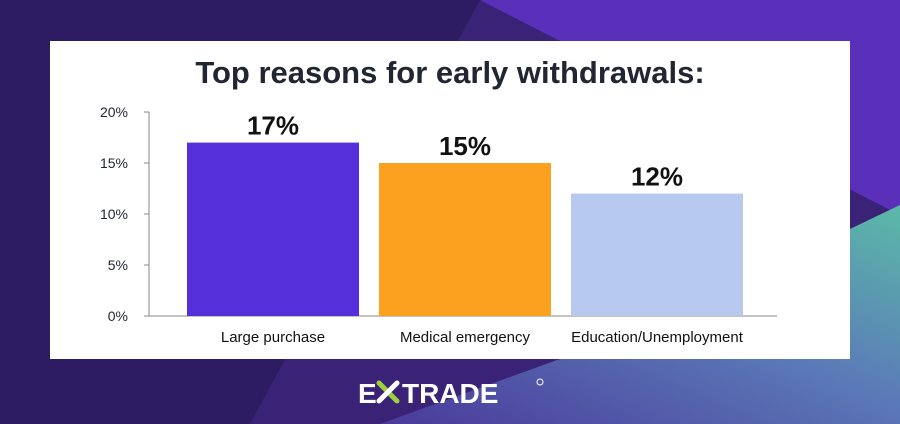 This screenshot has width=900, height=424. What do you see at coordinates (450, 72) in the screenshot?
I see `chart-title: Top reasons for early withdrawals:` at bounding box center [450, 72].